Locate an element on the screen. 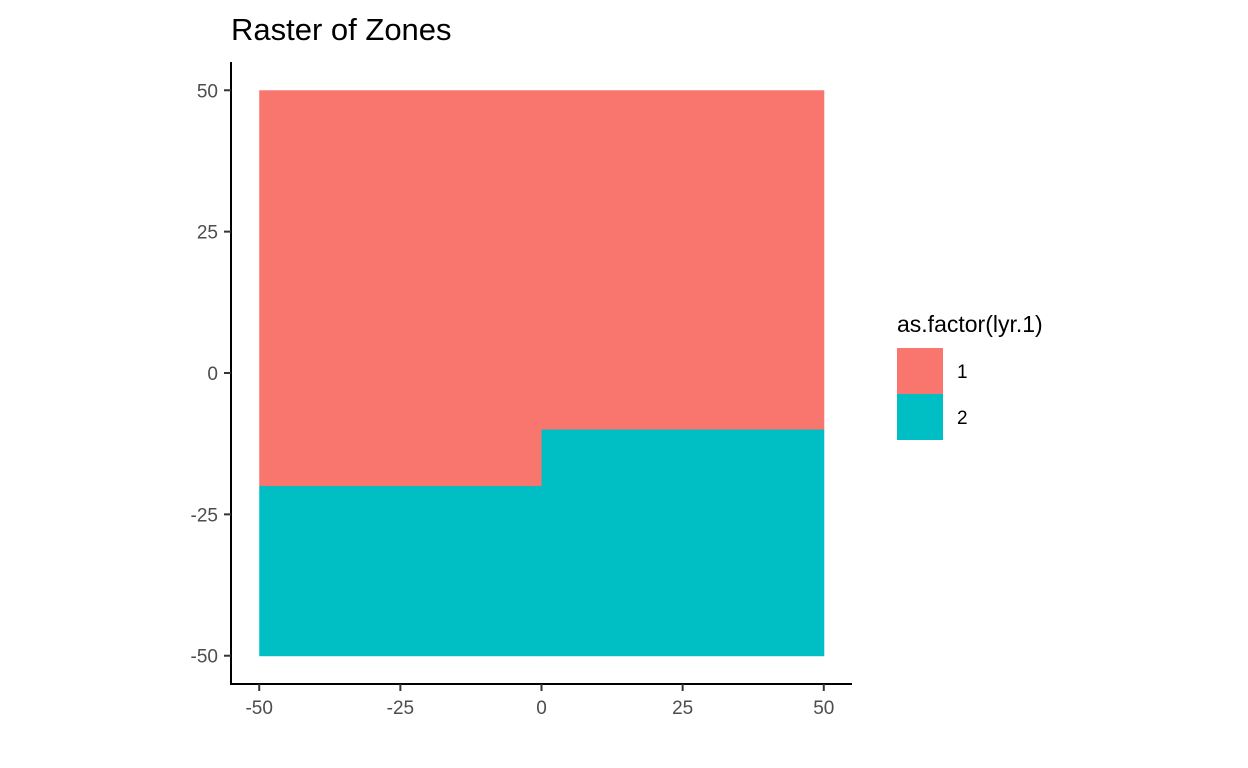 This screenshot has width=1248, height=768. x-tick-label: -25 is located at coordinates (400, 708).